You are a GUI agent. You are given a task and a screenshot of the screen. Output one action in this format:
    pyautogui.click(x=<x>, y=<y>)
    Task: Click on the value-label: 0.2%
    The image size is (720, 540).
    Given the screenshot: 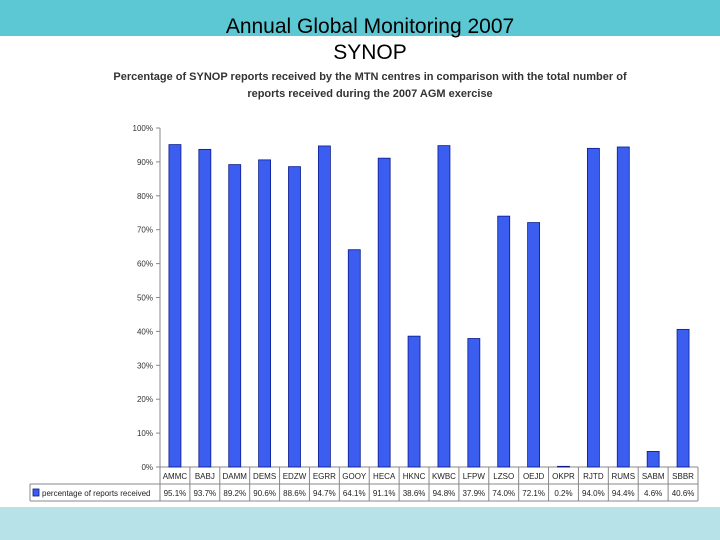 What is the action you would take?
    pyautogui.click(x=563, y=493)
    